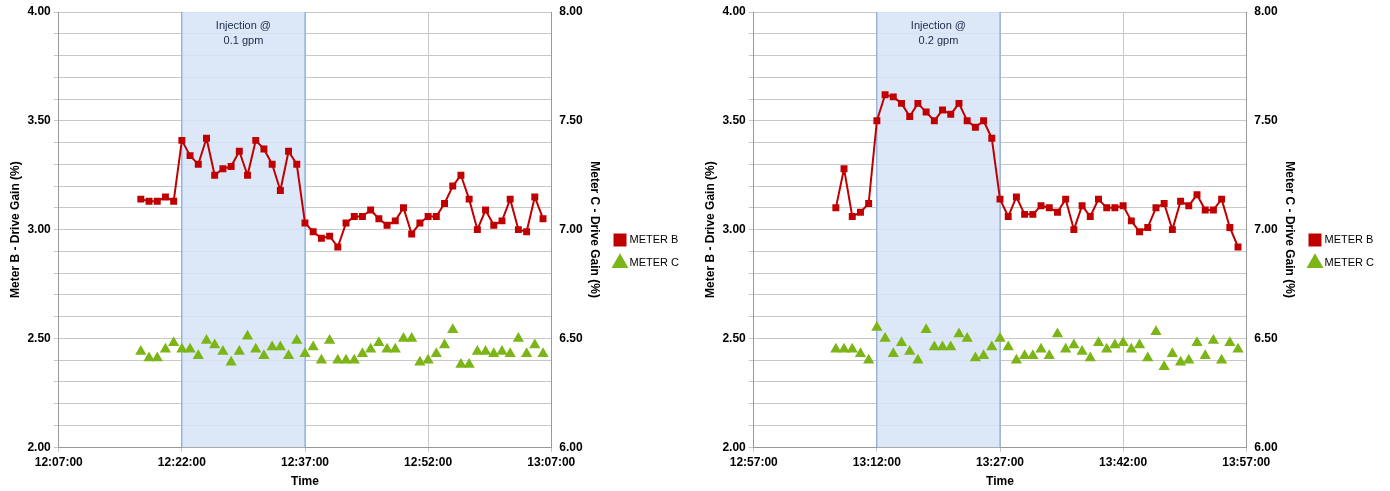 The image size is (1390, 491). I want to click on x-tick-label: 12:57:00, so click(754, 461).